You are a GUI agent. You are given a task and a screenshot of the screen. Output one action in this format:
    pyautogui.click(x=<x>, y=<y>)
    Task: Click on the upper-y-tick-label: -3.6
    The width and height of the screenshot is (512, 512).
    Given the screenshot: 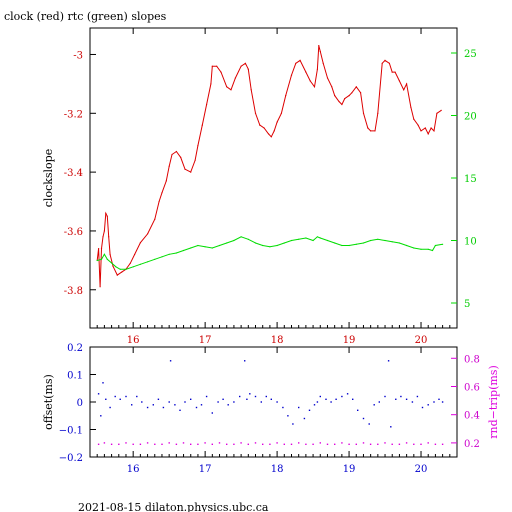 What is the action you would take?
    pyautogui.click(x=73, y=232)
    